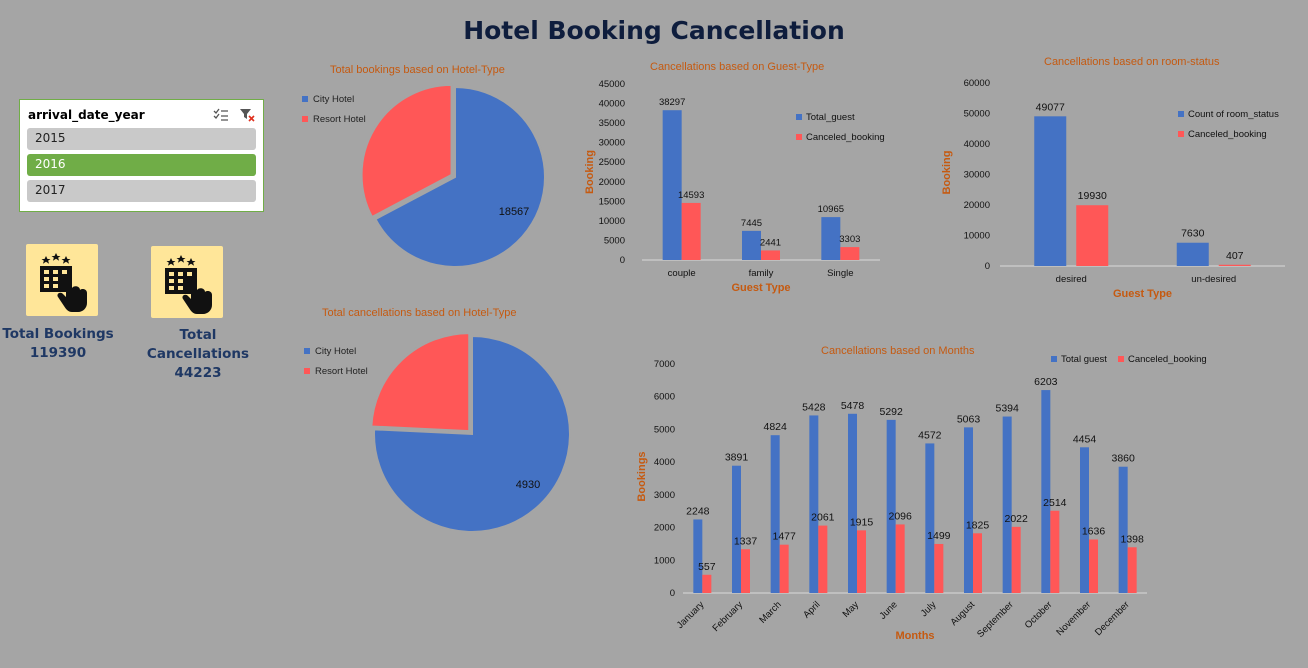 This screenshot has width=1308, height=668. I want to click on x-tick-label: couple, so click(682, 273).